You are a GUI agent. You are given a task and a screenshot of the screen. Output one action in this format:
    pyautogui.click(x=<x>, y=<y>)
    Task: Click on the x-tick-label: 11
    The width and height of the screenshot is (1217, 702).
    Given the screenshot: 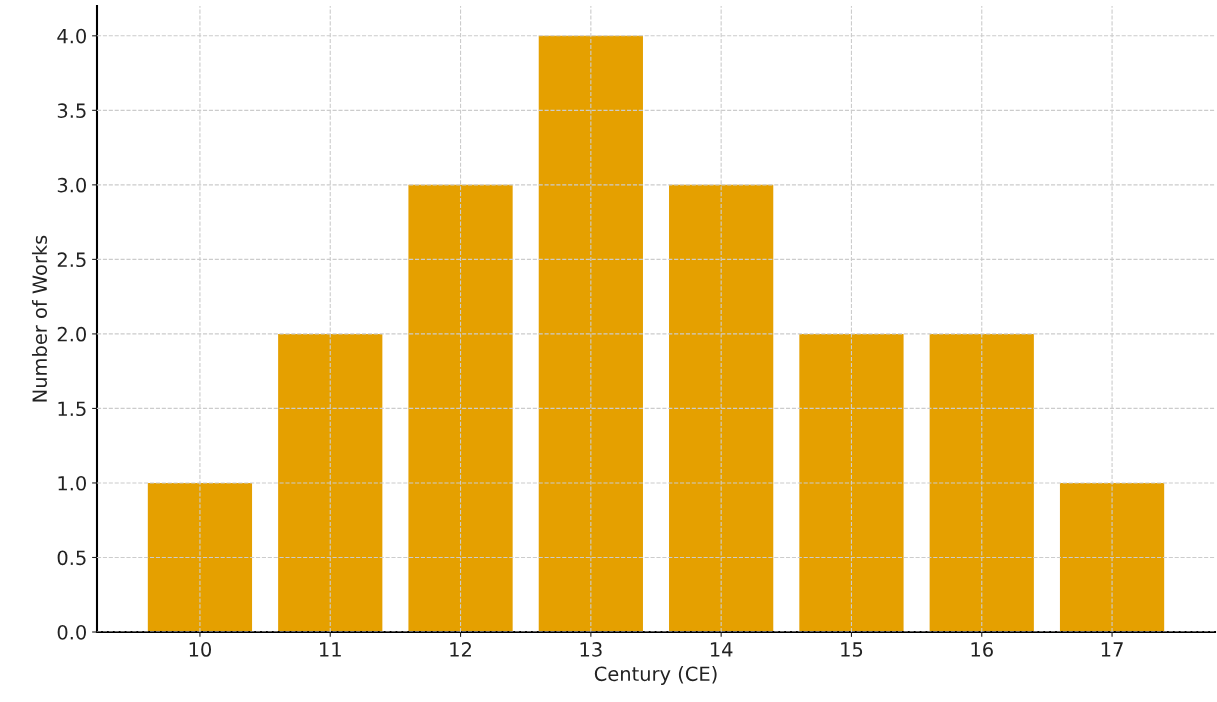 What is the action you would take?
    pyautogui.click(x=330, y=649)
    